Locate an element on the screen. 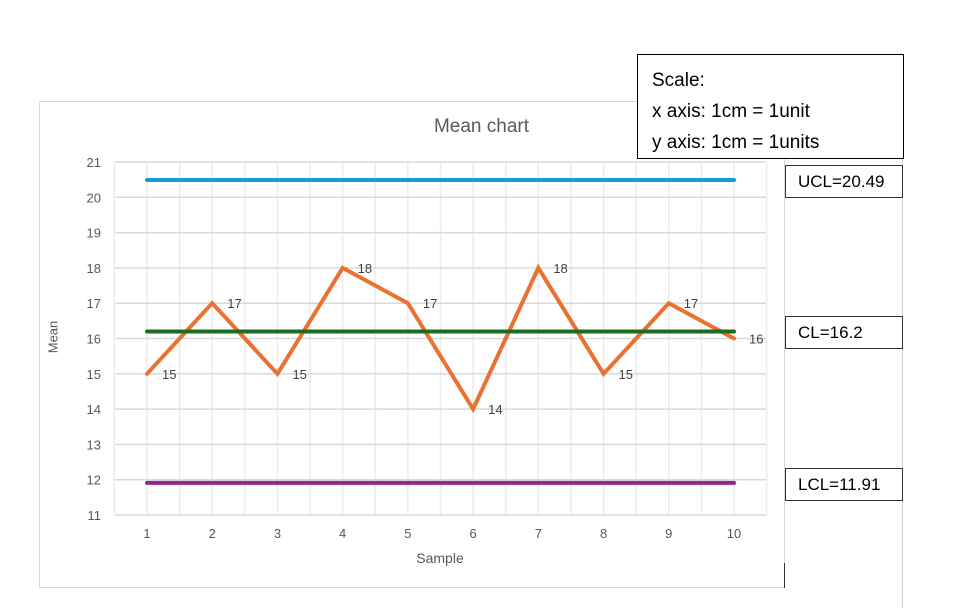  y-tick-label: 19 is located at coordinates (94, 233).